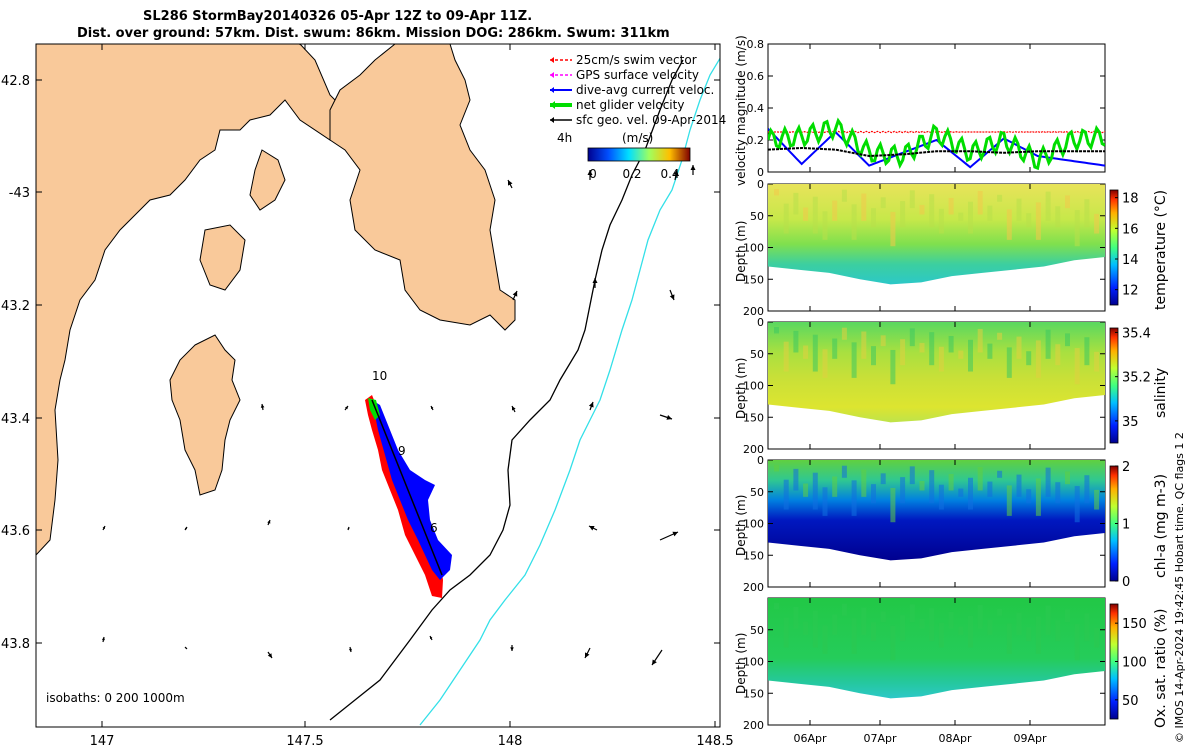 This screenshot has width=1200, height=750. What do you see at coordinates (115, 698) in the screenshot?
I see `isobaths-label: isobaths: 0 200 1000m` at bounding box center [115, 698].